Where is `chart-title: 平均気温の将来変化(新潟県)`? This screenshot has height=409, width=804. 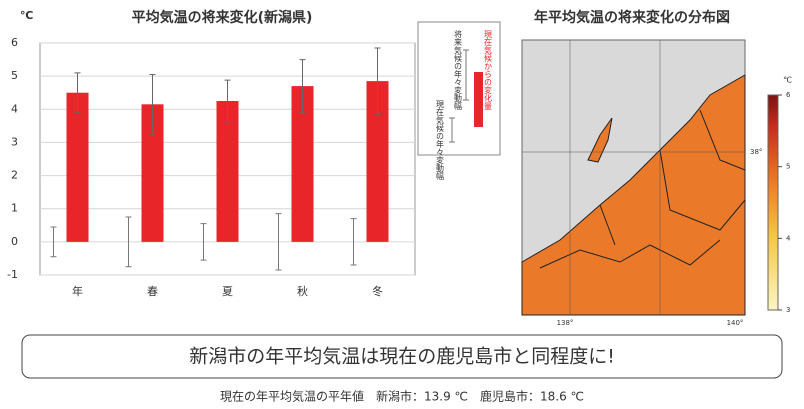
chart-title: 平均気温の将来変化(新潟県) is located at coordinates (222, 17).